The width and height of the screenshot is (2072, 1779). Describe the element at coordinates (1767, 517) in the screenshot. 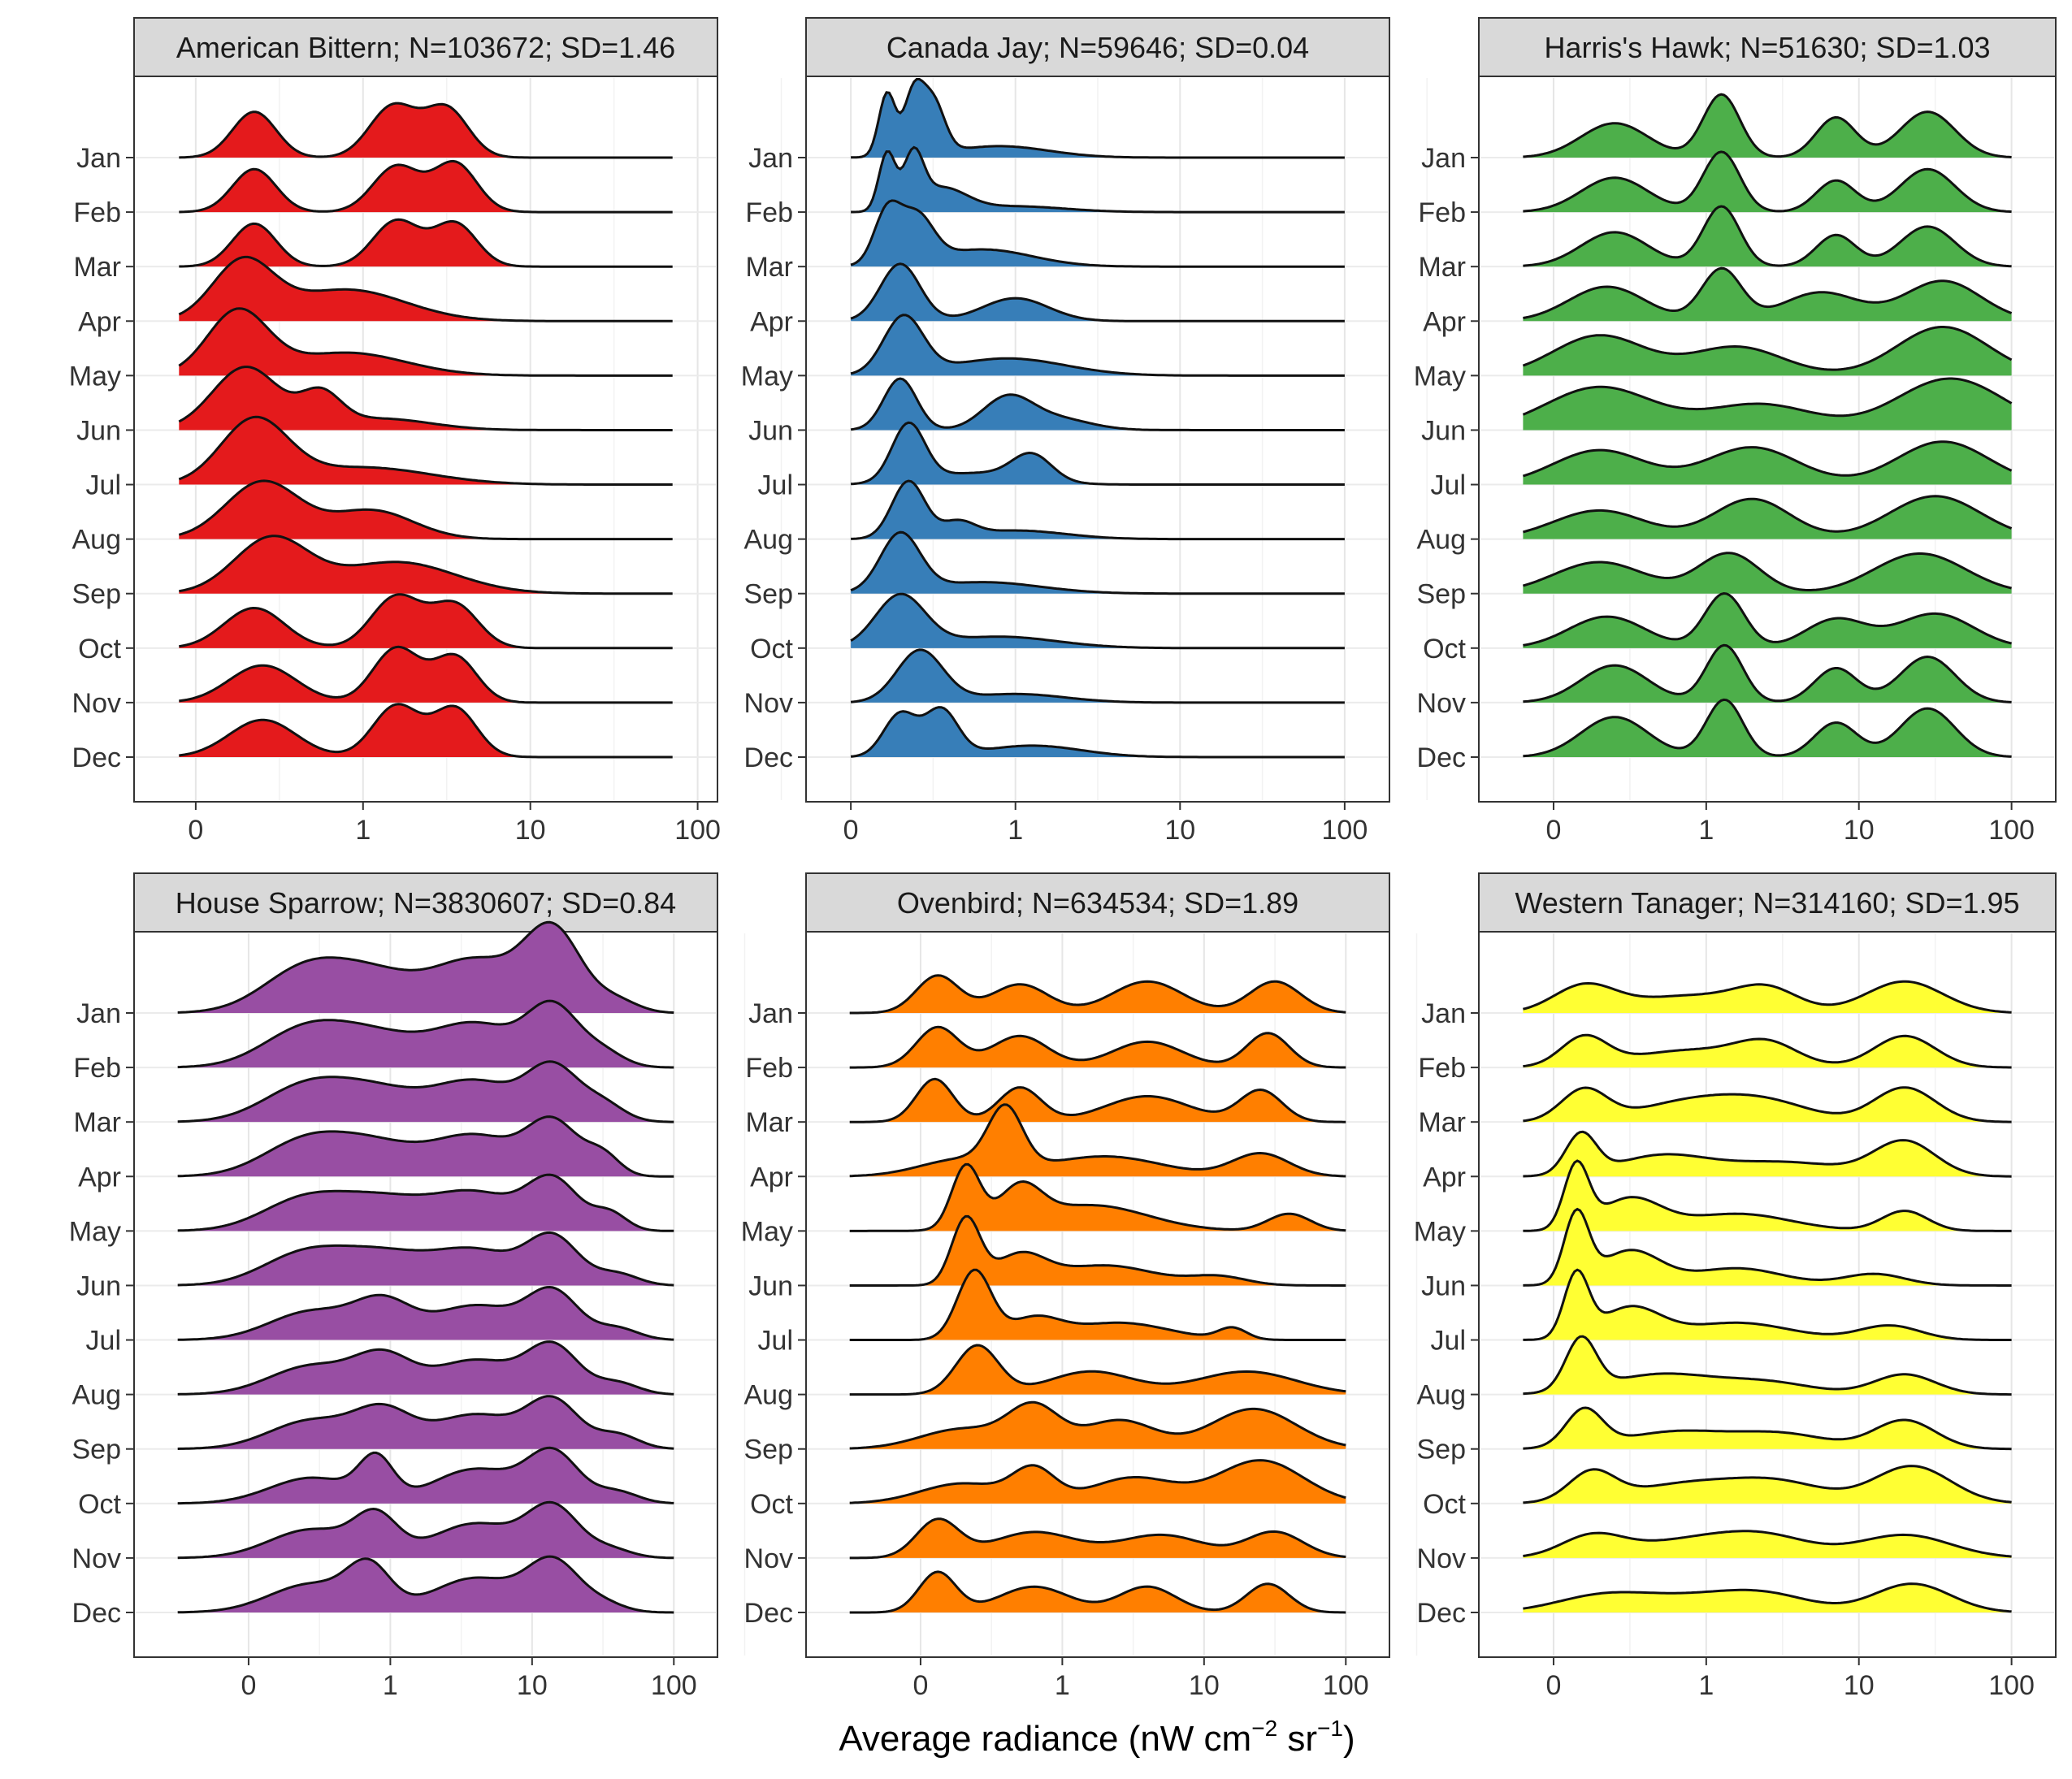

I see `ridge-fill-aug` at that location.